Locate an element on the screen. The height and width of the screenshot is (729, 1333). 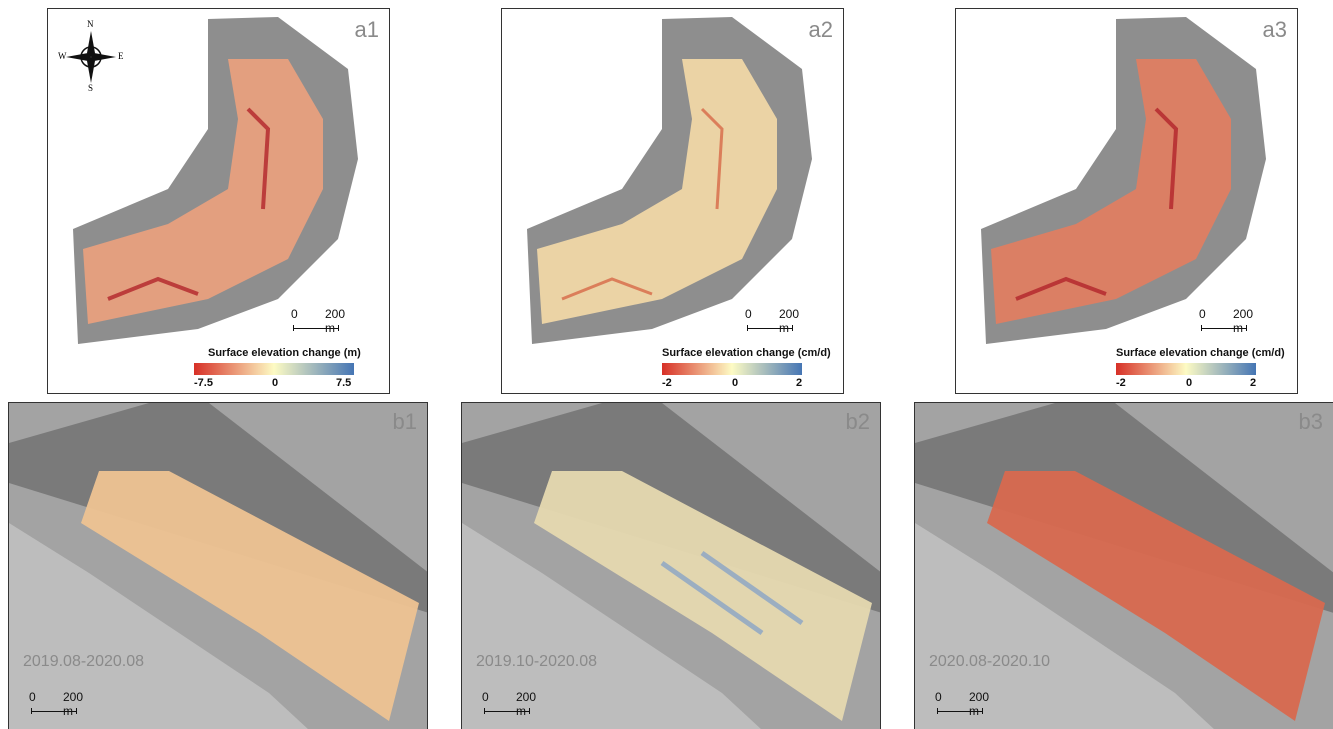
panel-label: a3 is located at coordinates (1274, 29).